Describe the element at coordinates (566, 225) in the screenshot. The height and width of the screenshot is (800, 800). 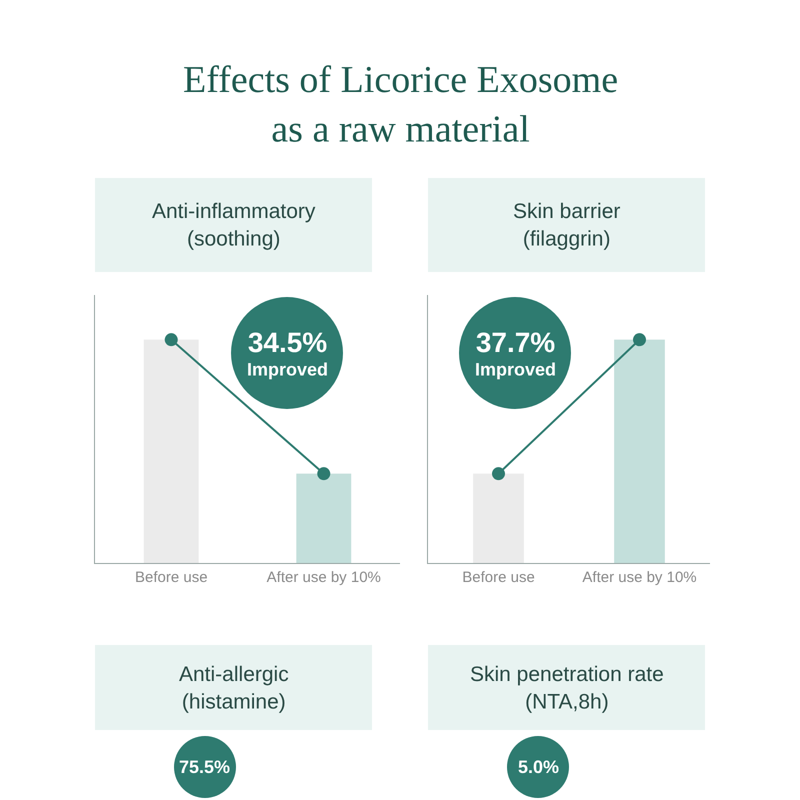
I see `chart-title: Skin barrier (filaggrin)` at that location.